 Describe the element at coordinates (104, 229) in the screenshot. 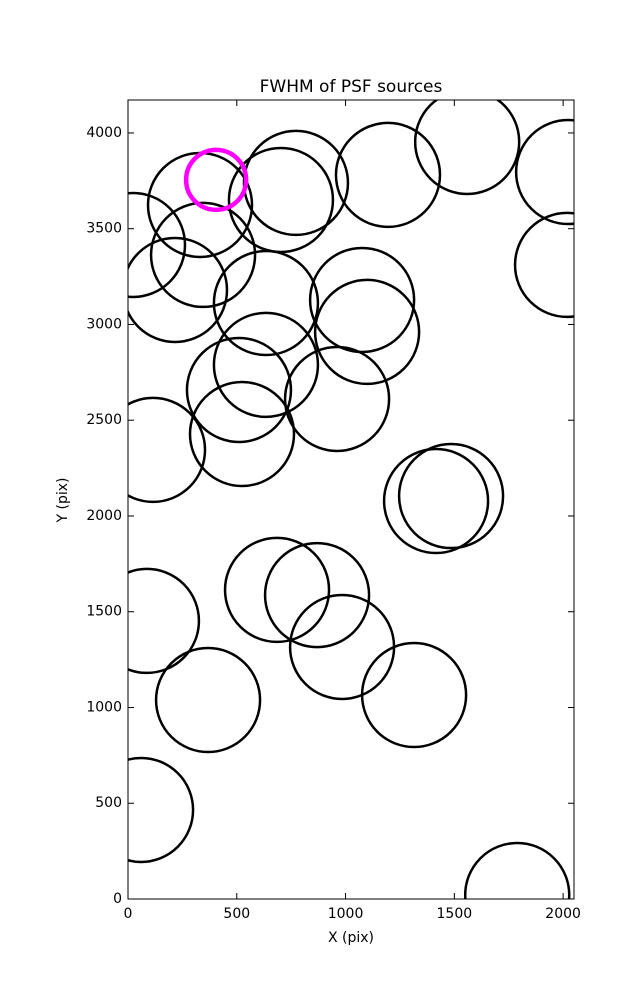

I see `y-tick-label: 3500` at that location.